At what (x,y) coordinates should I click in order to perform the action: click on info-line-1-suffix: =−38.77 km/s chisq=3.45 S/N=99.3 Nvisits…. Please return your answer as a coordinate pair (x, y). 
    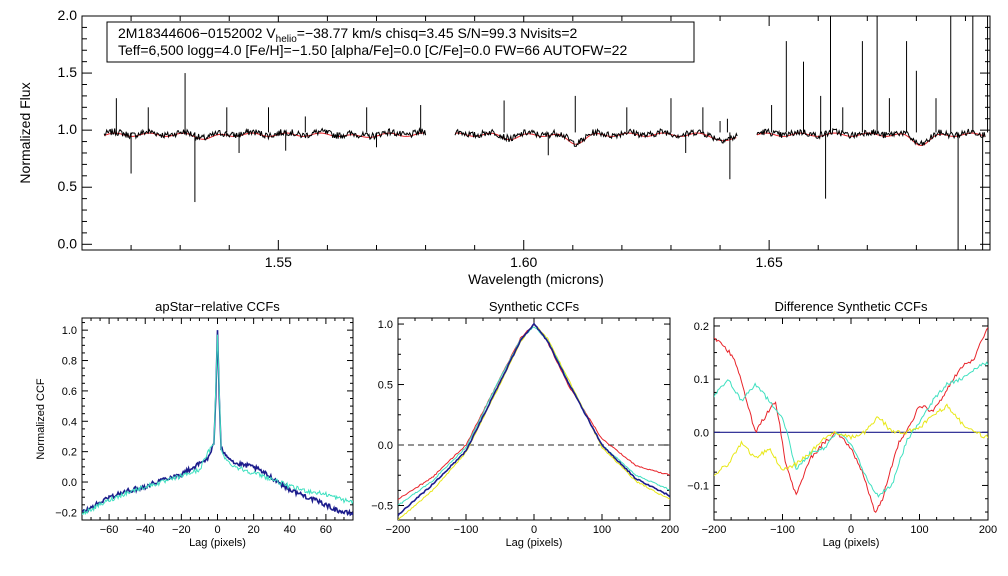
    Looking at the image, I should click on (437, 33).